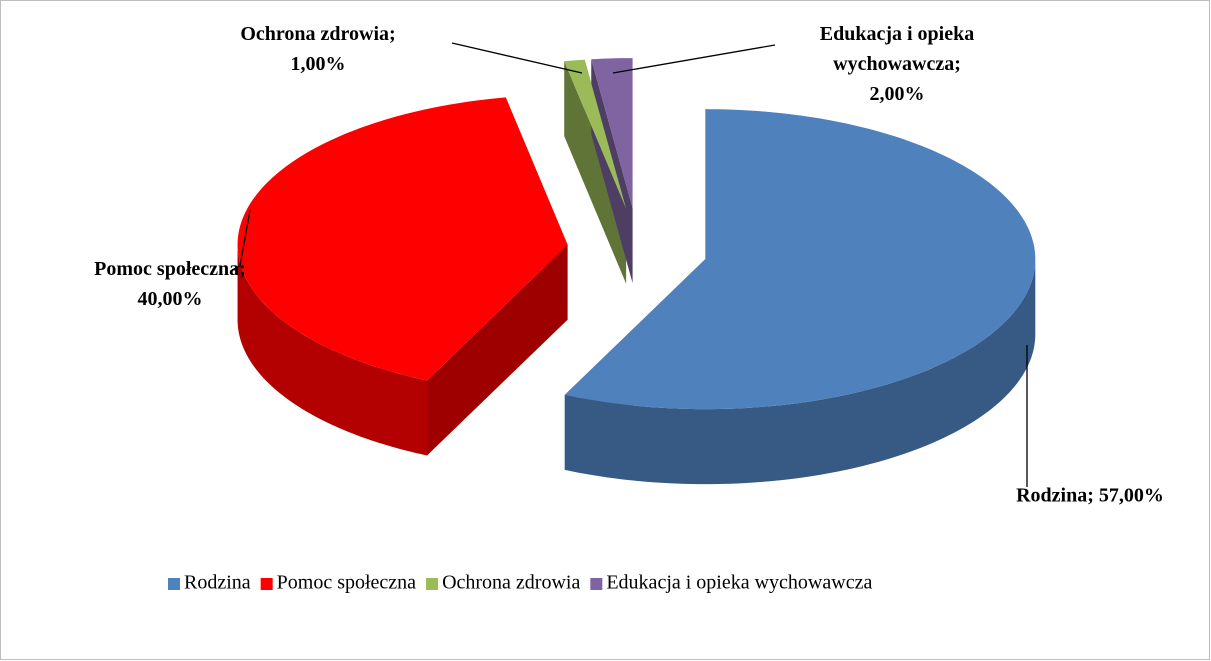 The width and height of the screenshot is (1211, 661). Describe the element at coordinates (170, 284) in the screenshot. I see `data-label: Pomoc społeczna; 40,00%` at that location.